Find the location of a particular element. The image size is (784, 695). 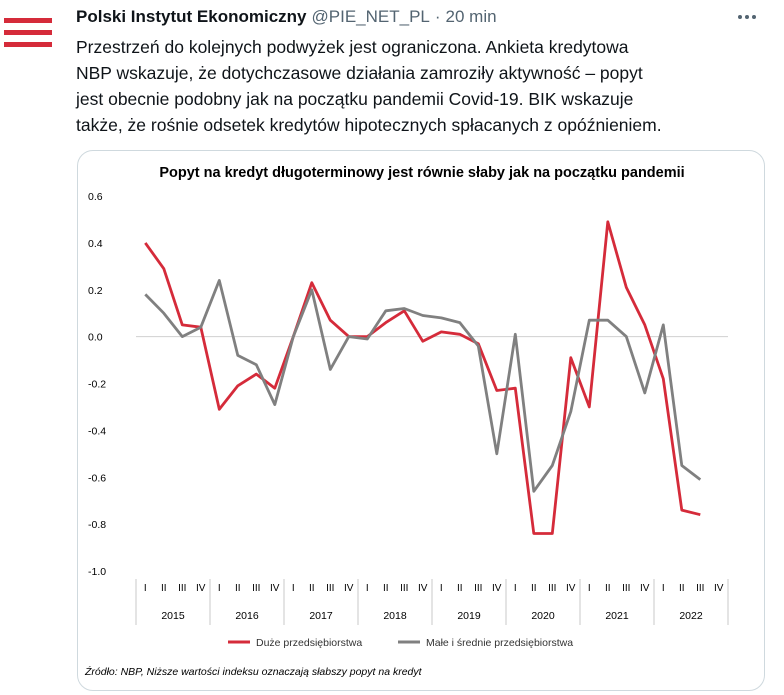

x-tick-label-year: 2015 is located at coordinates (173, 616).